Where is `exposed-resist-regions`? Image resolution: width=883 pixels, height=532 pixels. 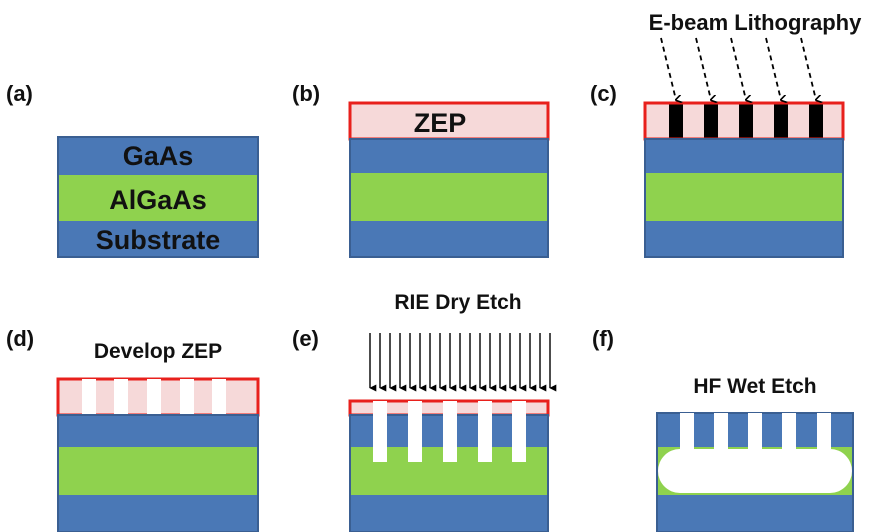 exposed-resist-regions is located at coordinates (746, 121).